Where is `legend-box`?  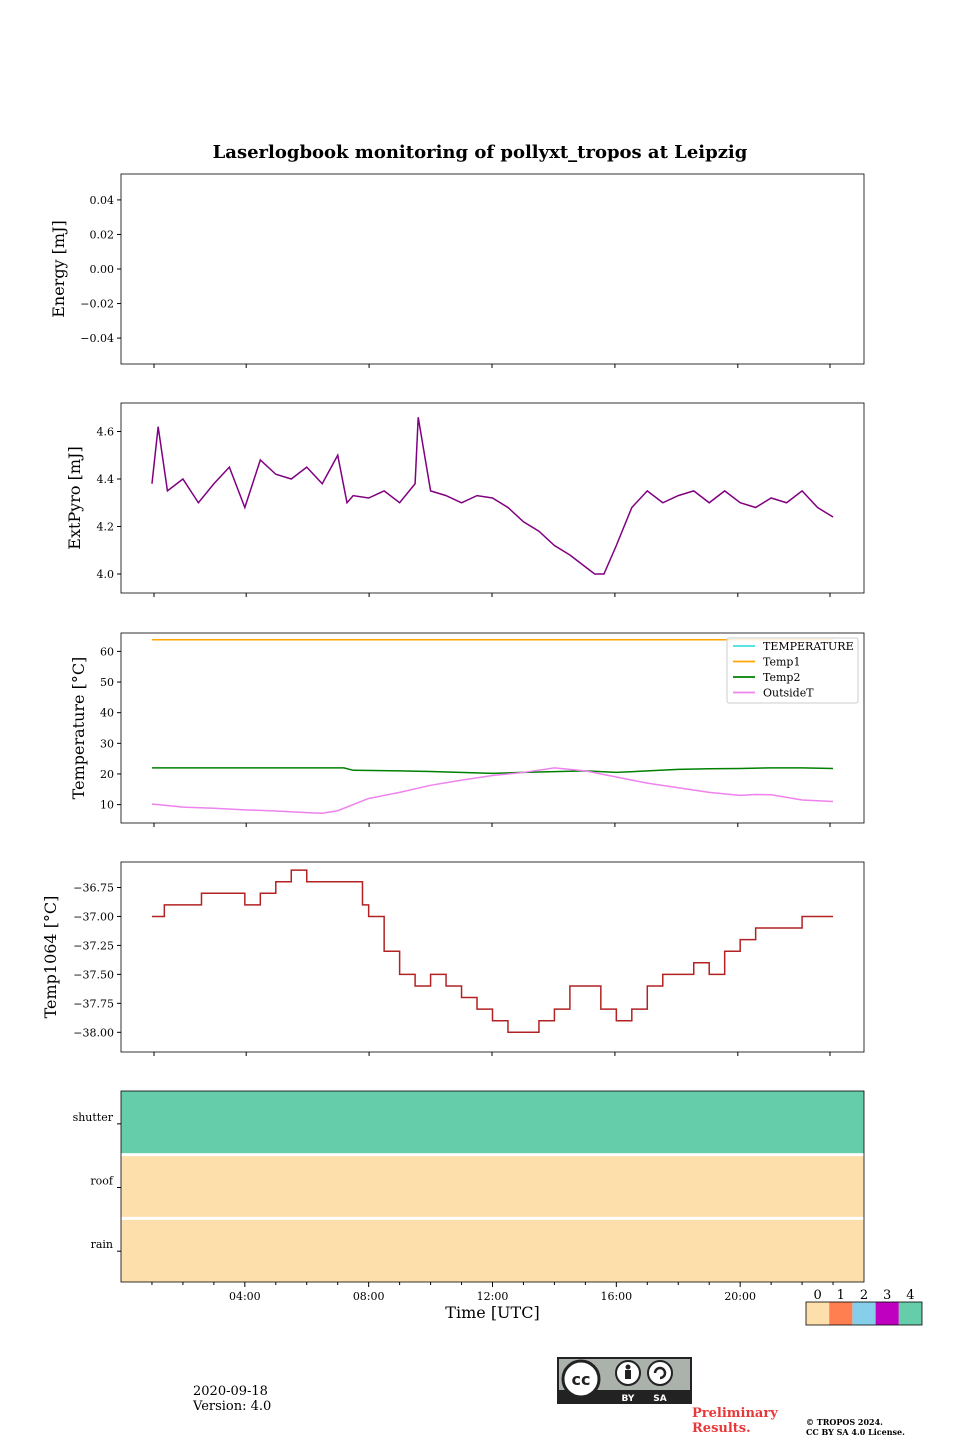 legend-box is located at coordinates (792, 670).